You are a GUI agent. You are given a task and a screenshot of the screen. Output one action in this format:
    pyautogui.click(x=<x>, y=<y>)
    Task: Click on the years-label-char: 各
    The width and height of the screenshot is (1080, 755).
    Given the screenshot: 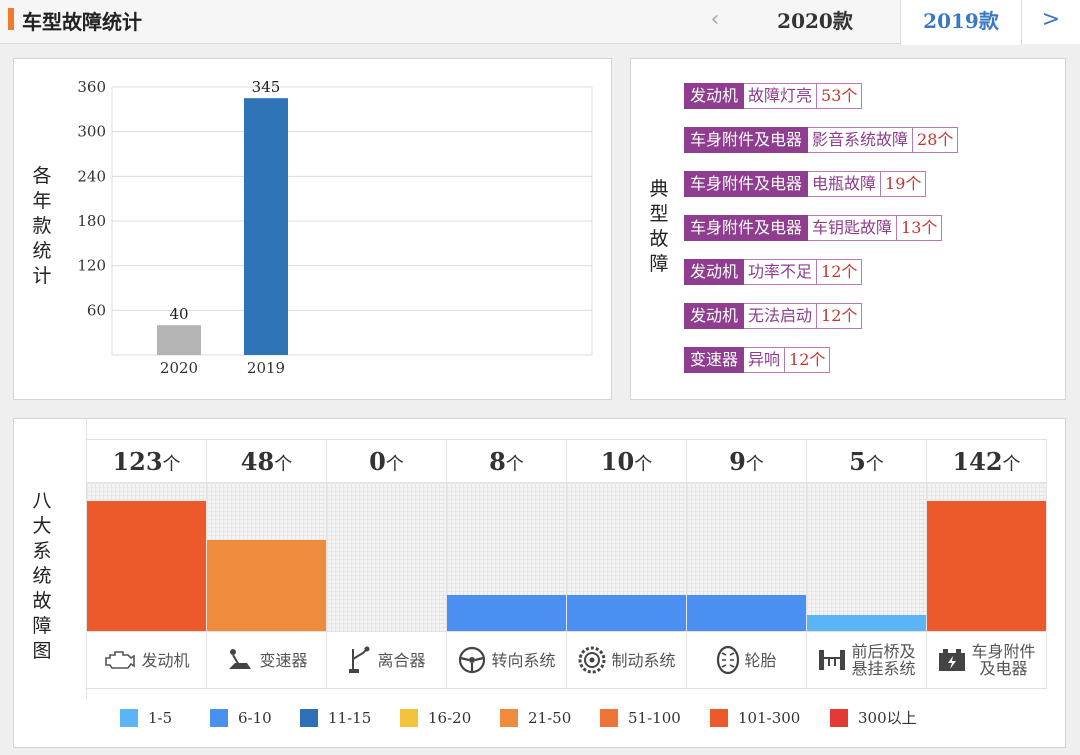 What is the action you would take?
    pyautogui.click(x=42, y=176)
    